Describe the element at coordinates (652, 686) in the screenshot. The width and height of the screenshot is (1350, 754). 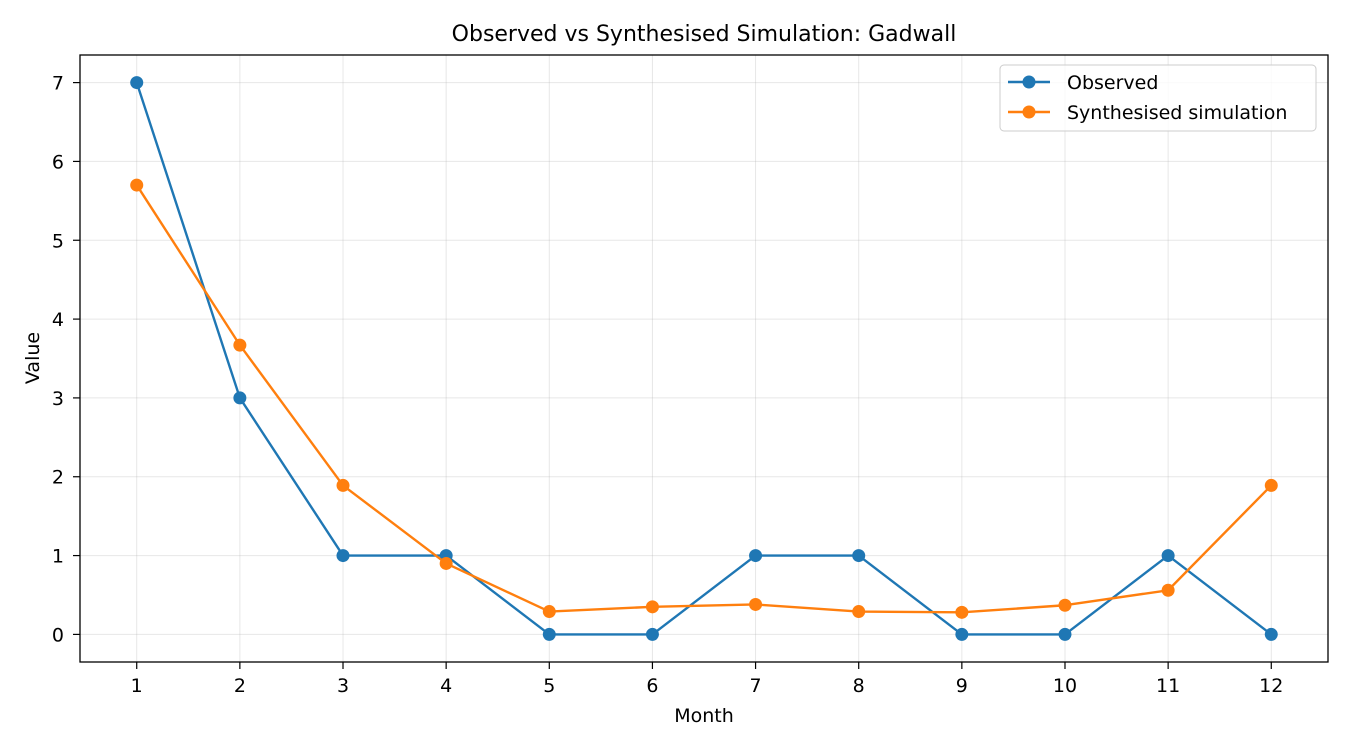
I see `x-tick-label: 6` at that location.